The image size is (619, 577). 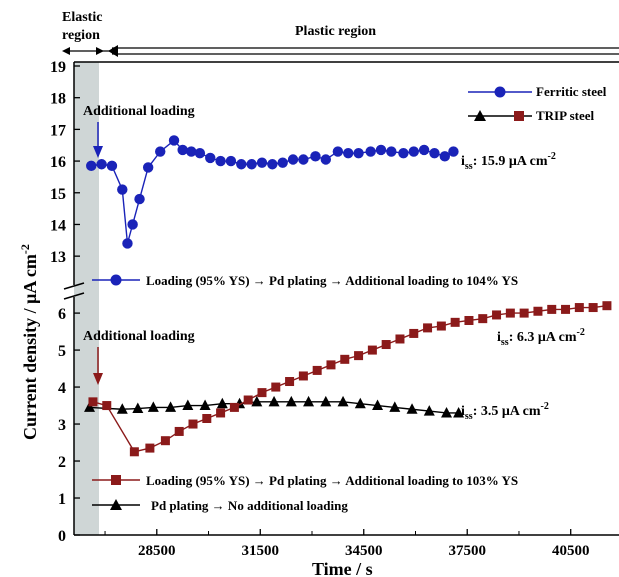 What do you see at coordinates (531, 115) in the screenshot?
I see `legend-trip: TRIP steel` at bounding box center [531, 115].